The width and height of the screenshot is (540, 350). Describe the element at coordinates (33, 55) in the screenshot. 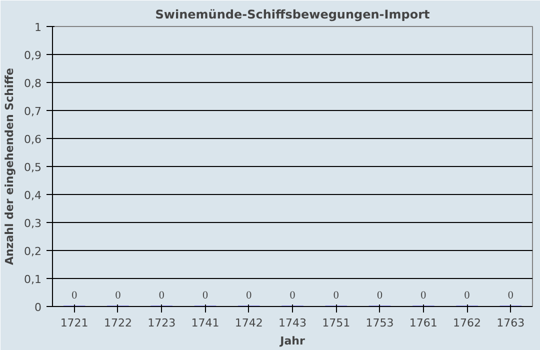

I see `y-tick-label: 0,9` at that location.